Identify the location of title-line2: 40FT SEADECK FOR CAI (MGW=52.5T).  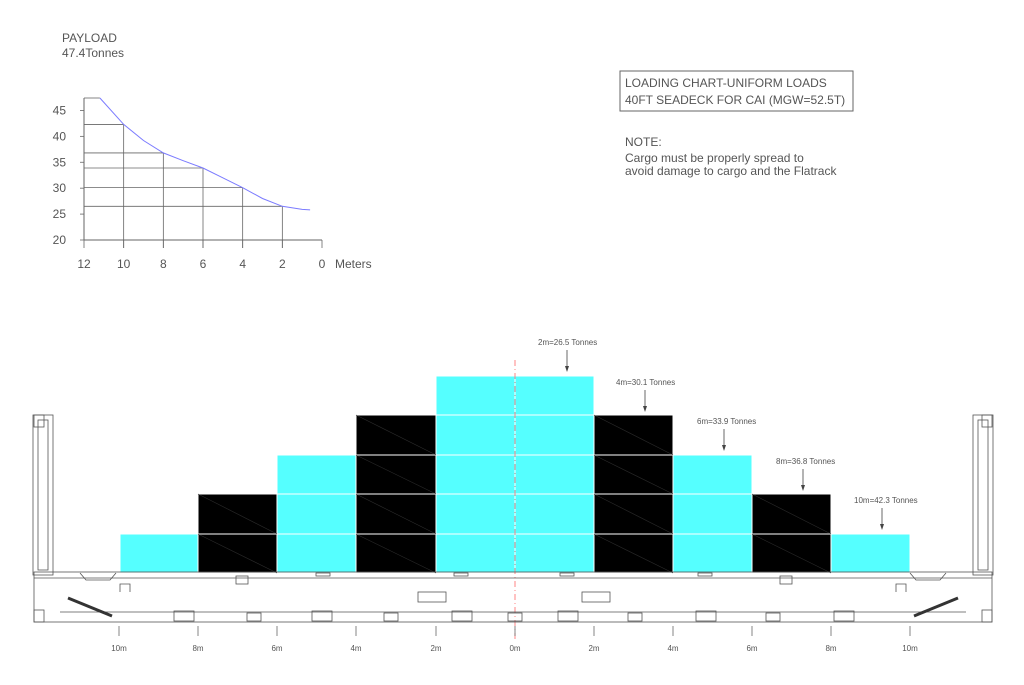
(735, 100).